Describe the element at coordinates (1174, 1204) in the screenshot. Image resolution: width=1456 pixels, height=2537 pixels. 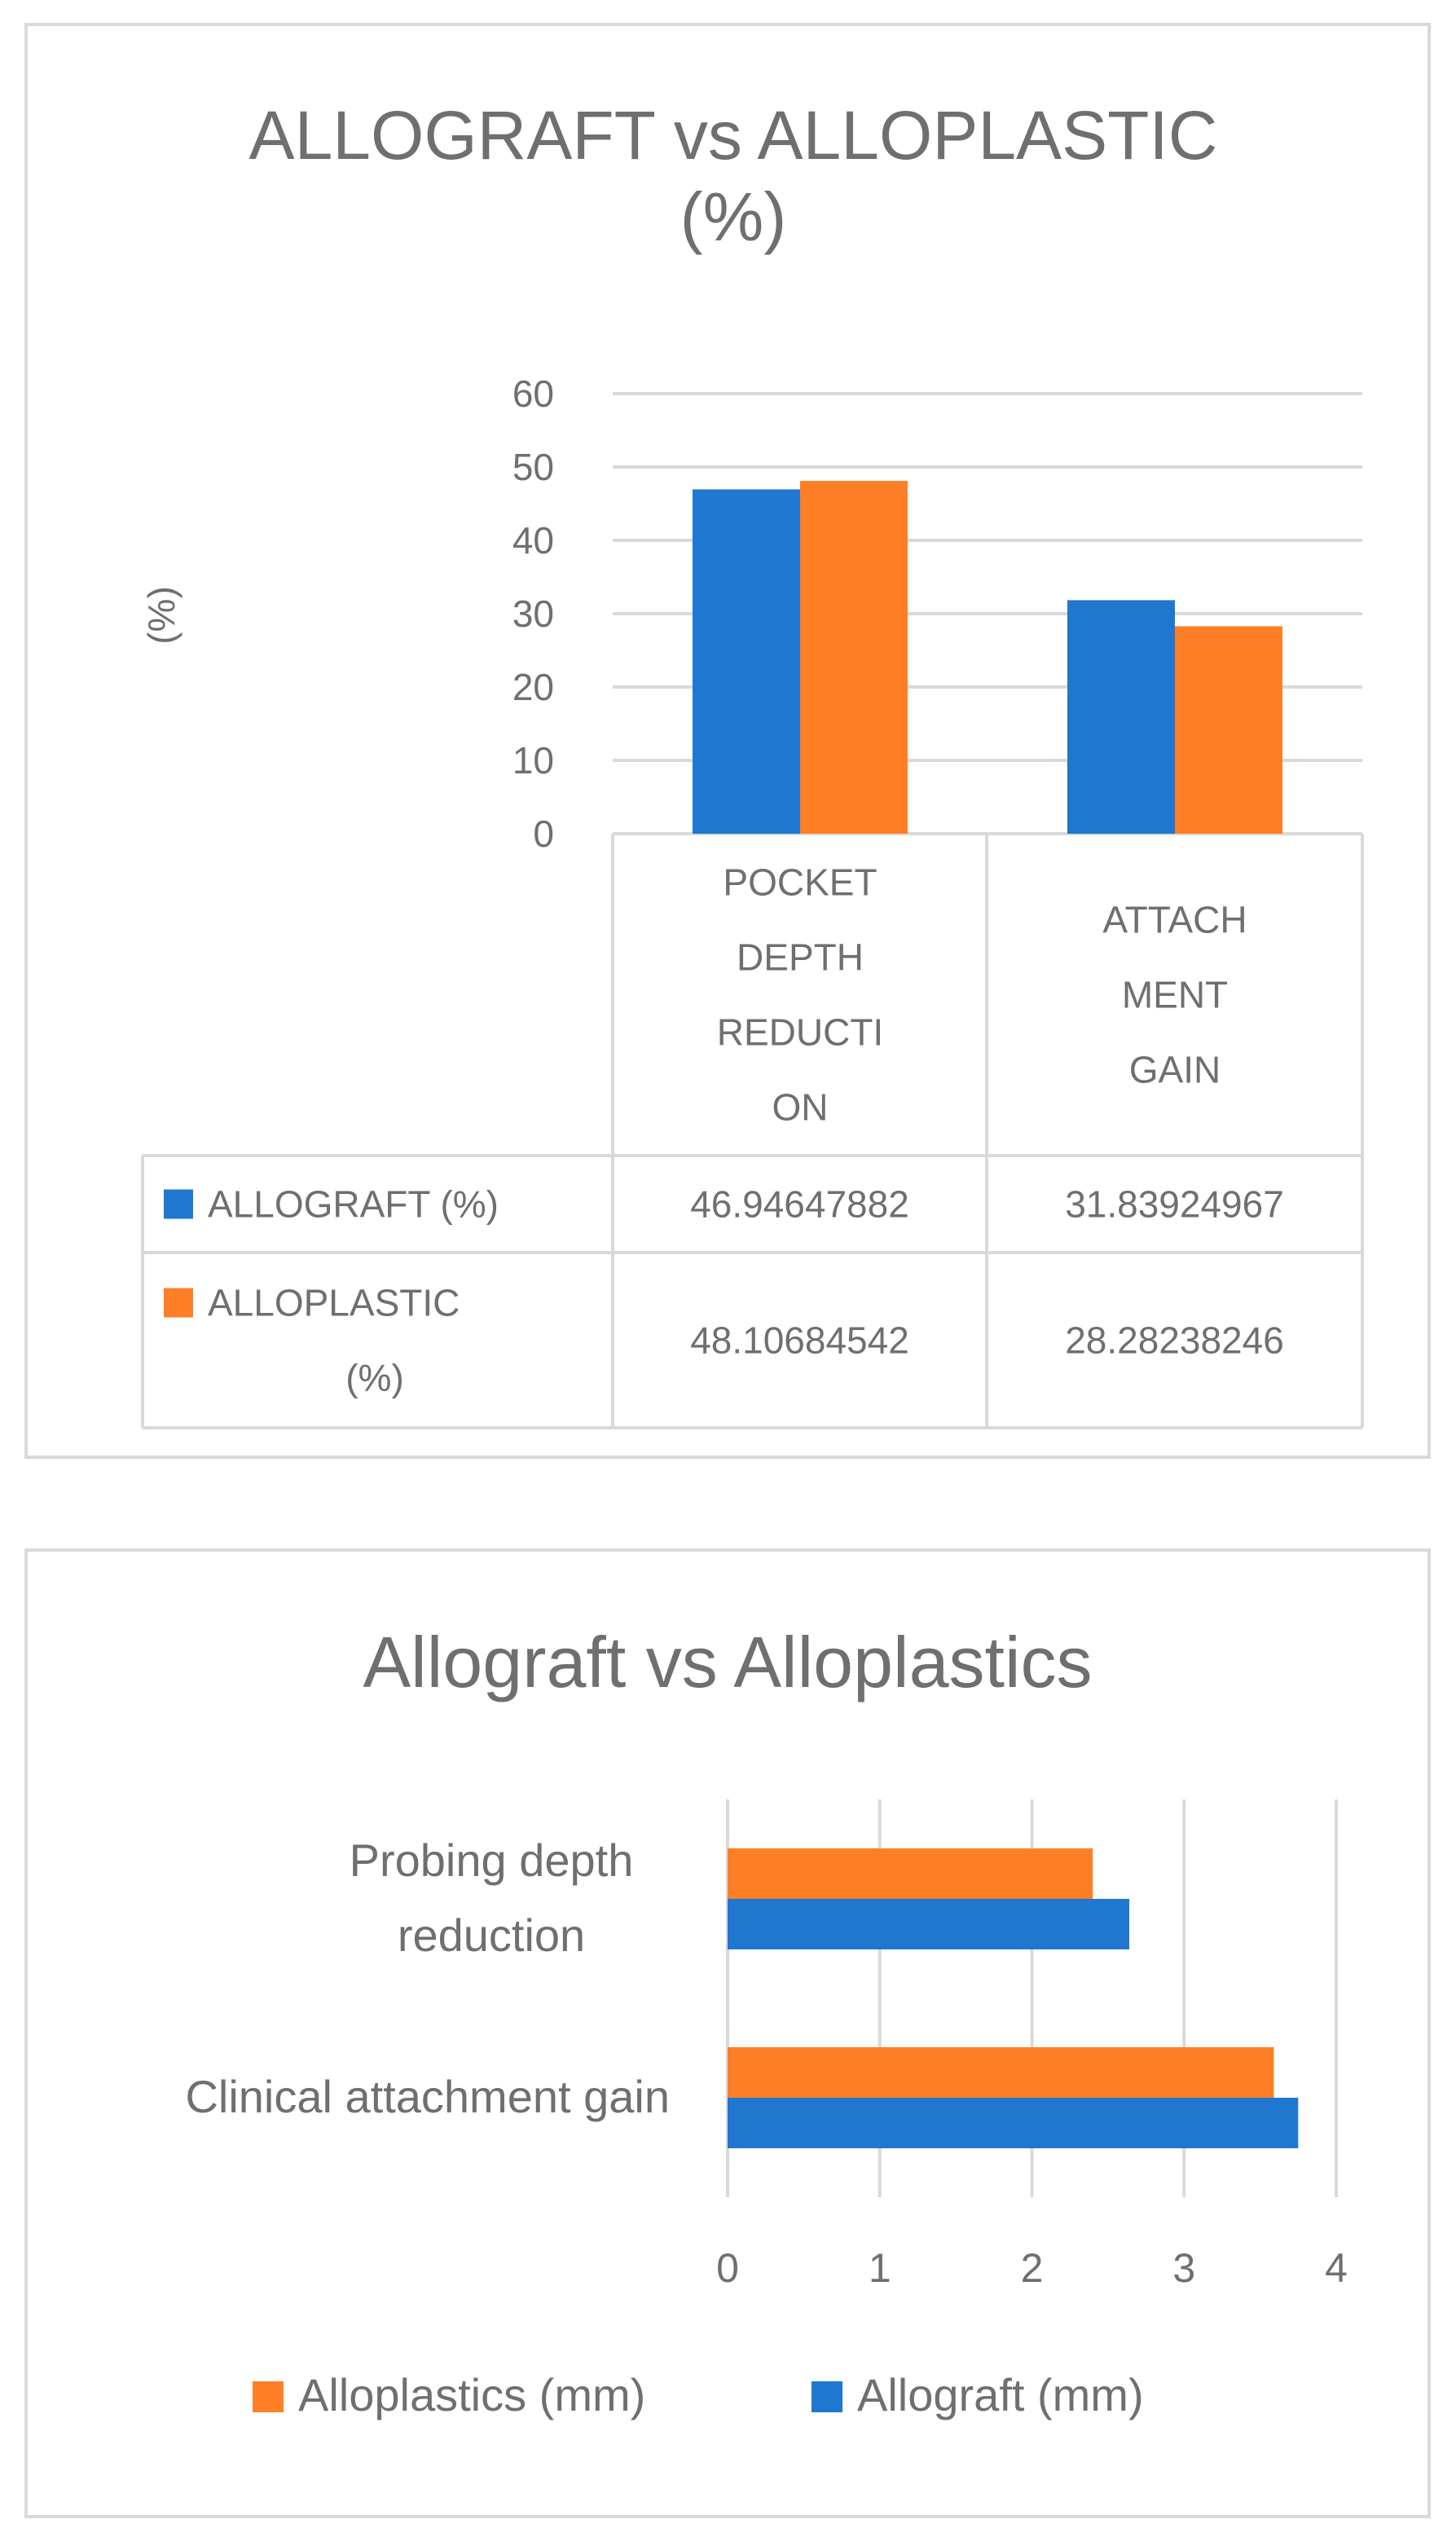
I see `table-value: 31.83924967` at that location.